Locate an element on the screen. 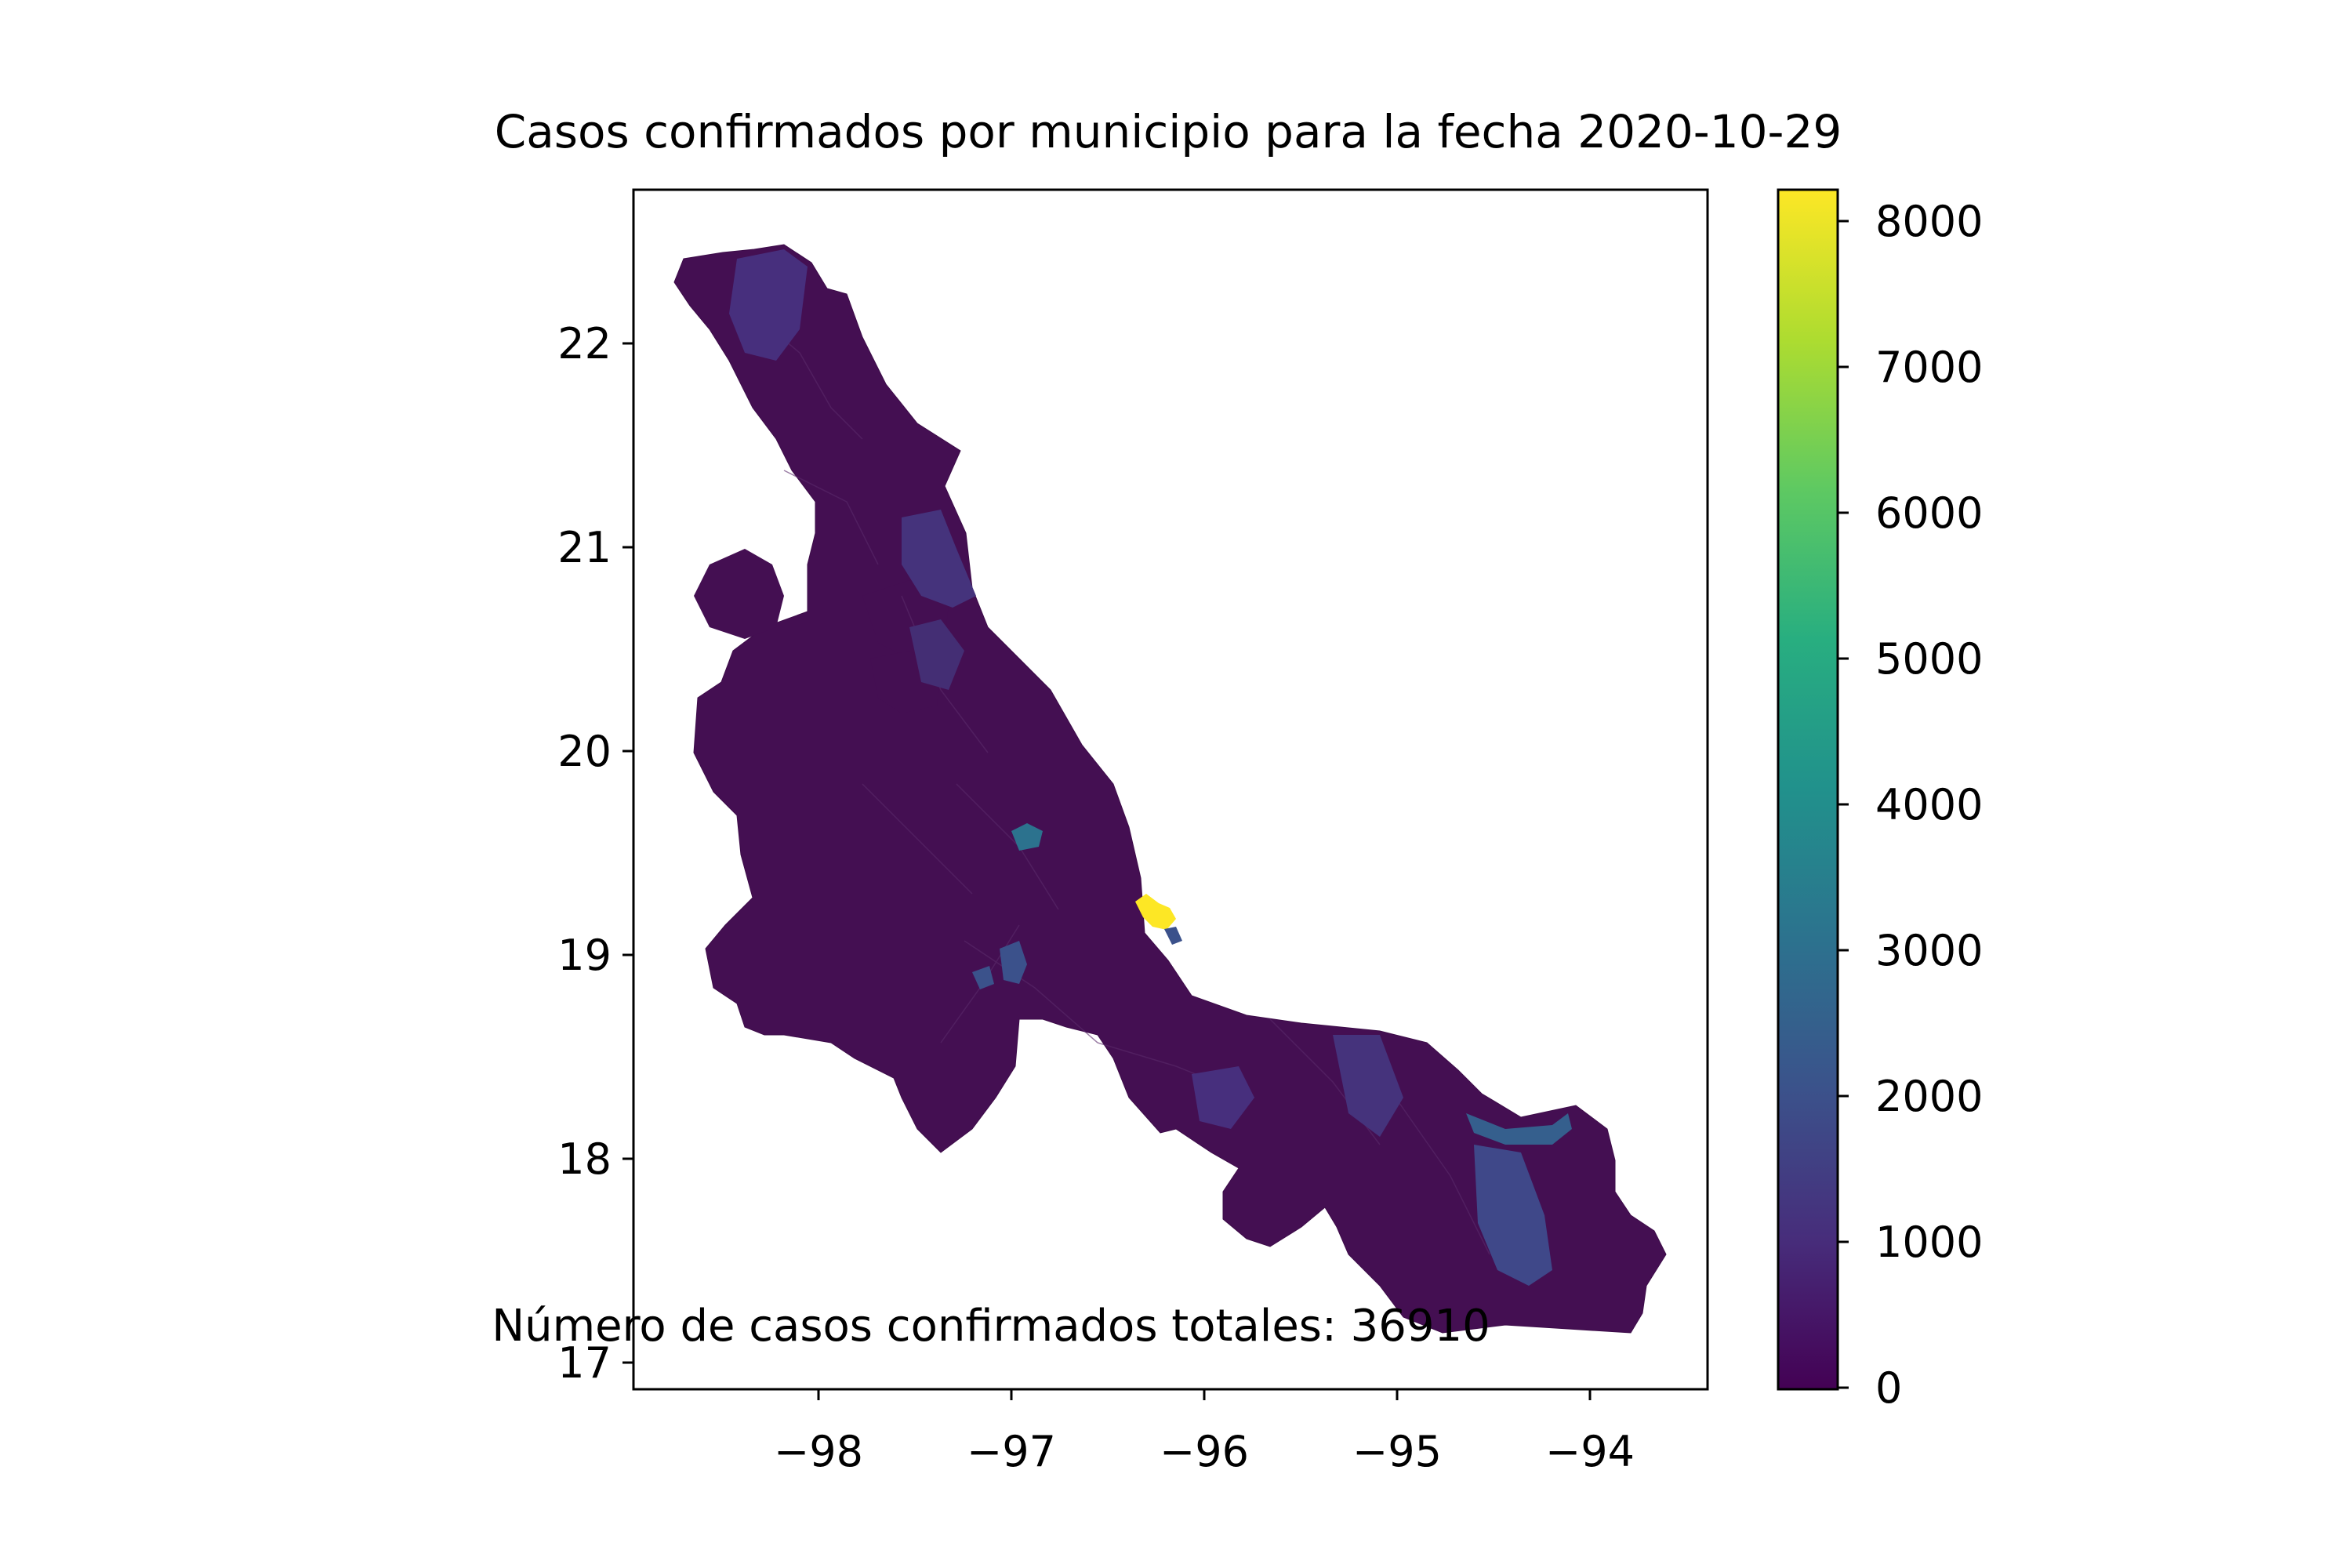  municipality-xalapa is located at coordinates (1027, 837).